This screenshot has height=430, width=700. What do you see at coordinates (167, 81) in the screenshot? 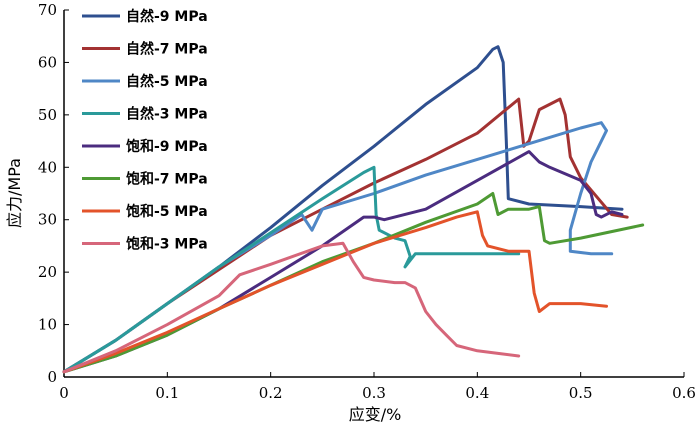
I see `legend-label-3: 自然-5 MPa` at bounding box center [167, 81].